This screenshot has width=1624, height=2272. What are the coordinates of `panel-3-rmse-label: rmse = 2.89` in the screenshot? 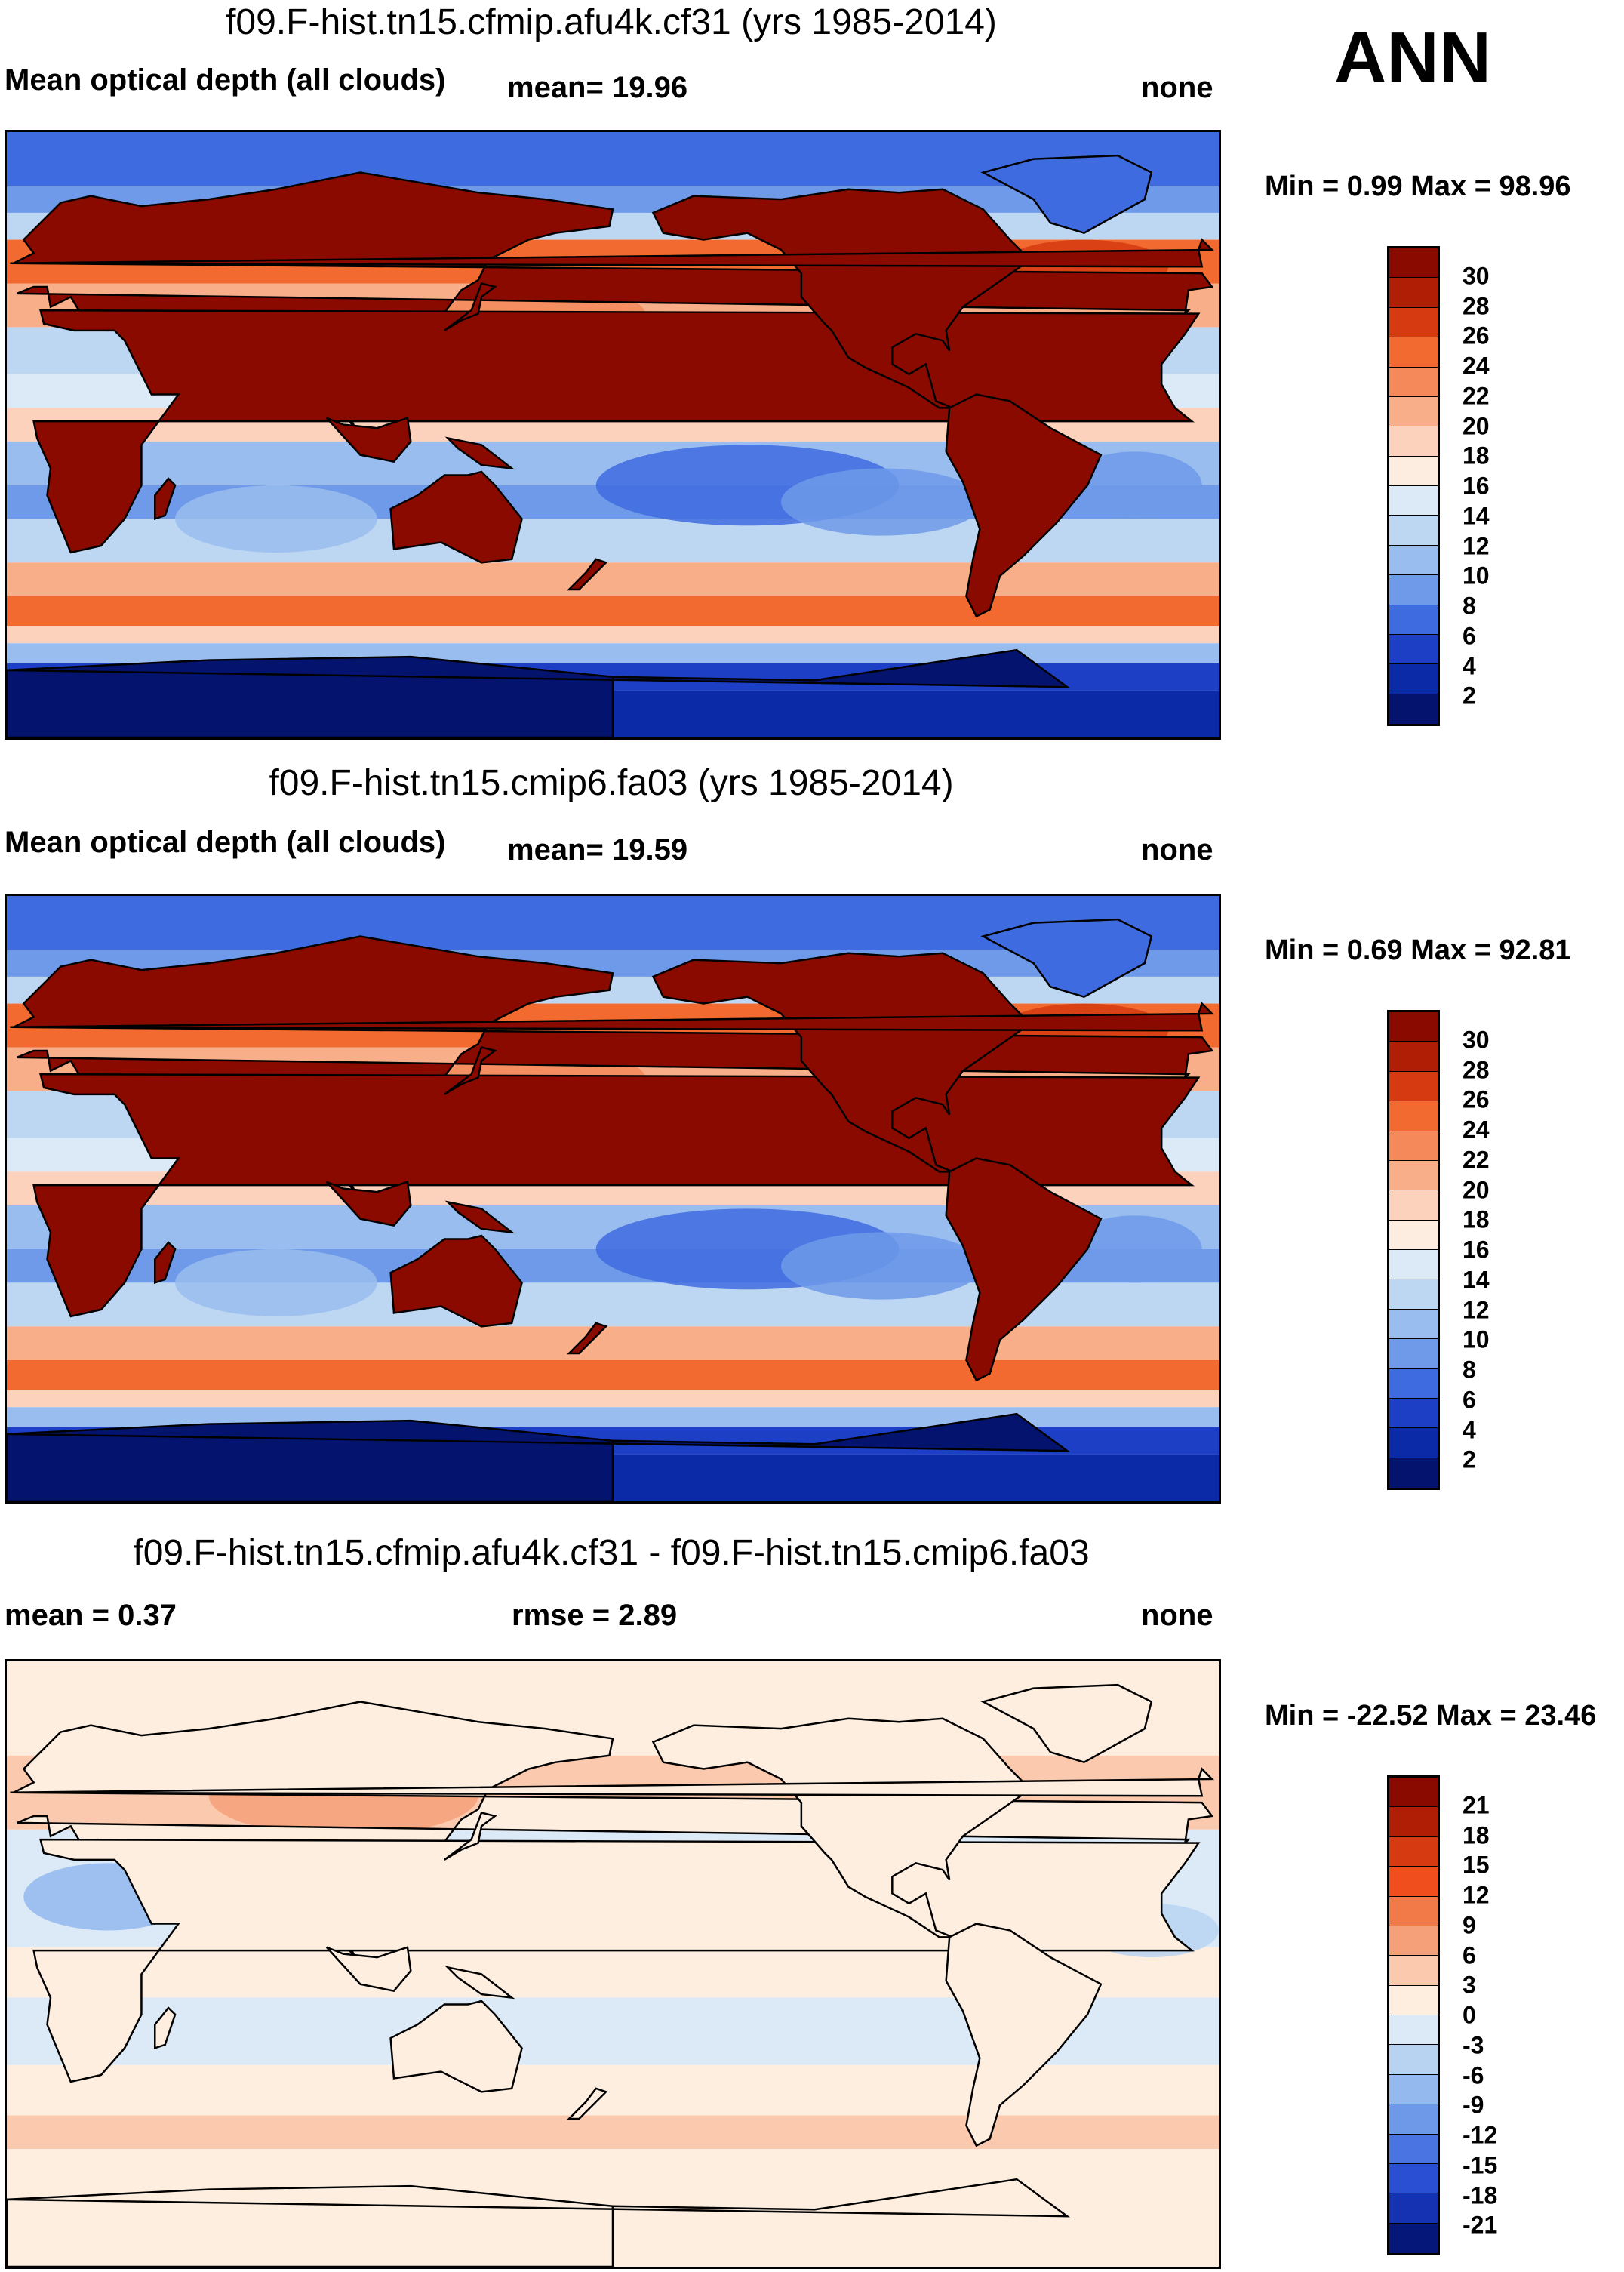 It's located at (595, 1615).